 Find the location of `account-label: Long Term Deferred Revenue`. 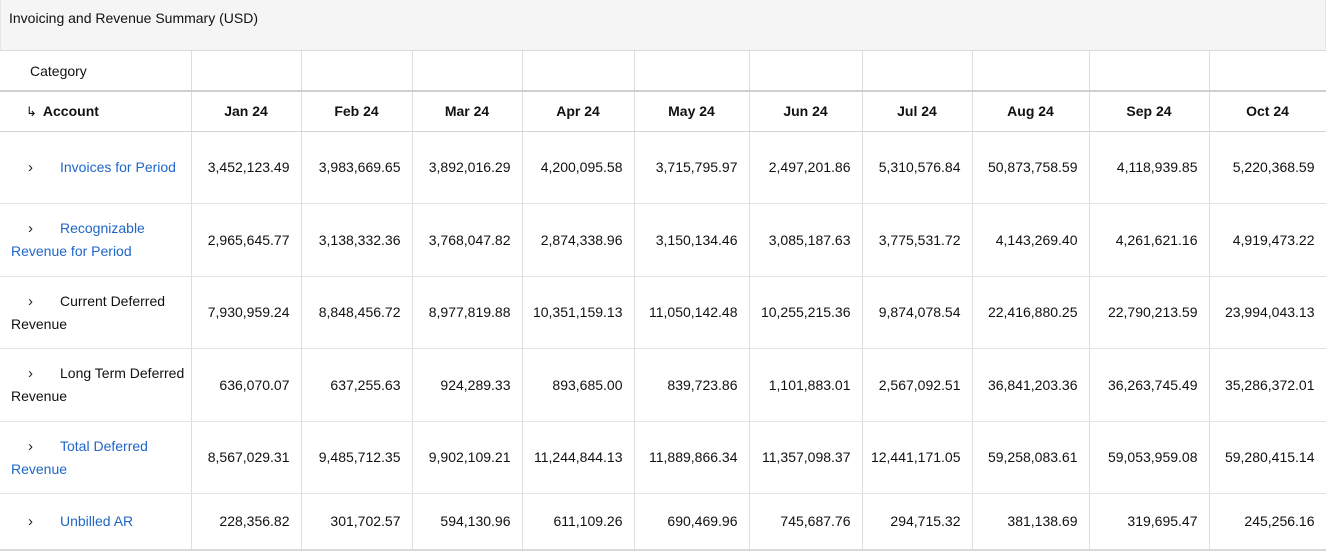

account-label: Long Term Deferred Revenue is located at coordinates (98, 385).